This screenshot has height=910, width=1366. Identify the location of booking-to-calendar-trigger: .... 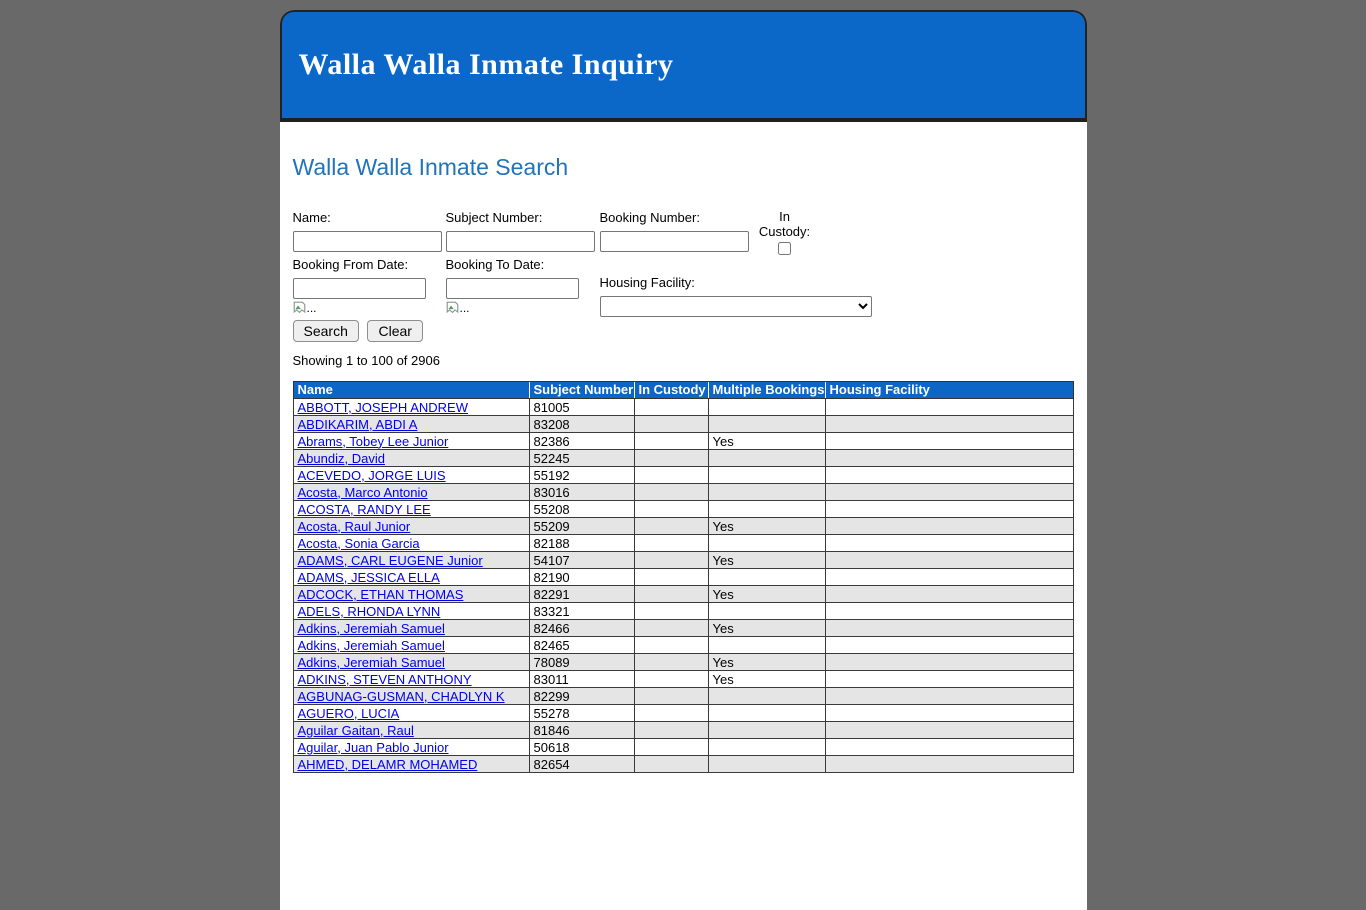
(512, 307).